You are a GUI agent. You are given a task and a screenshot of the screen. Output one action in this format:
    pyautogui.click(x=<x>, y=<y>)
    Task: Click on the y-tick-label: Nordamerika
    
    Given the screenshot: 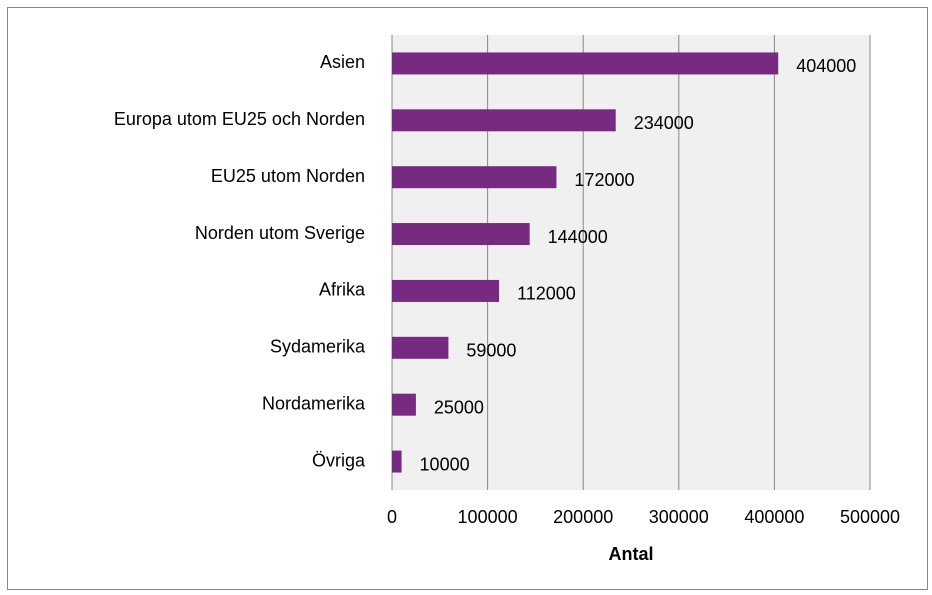 What is the action you would take?
    pyautogui.click(x=314, y=403)
    